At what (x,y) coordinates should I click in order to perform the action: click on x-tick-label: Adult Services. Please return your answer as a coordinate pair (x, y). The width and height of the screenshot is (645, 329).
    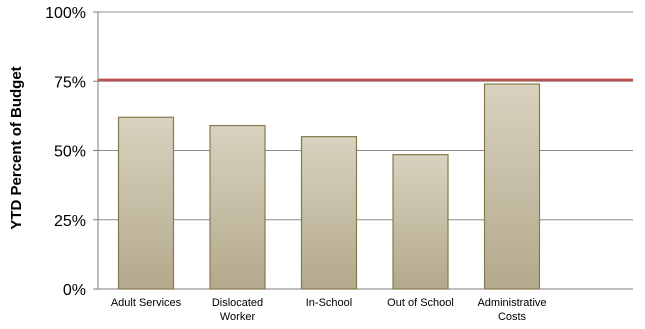
    Looking at the image, I should click on (146, 303).